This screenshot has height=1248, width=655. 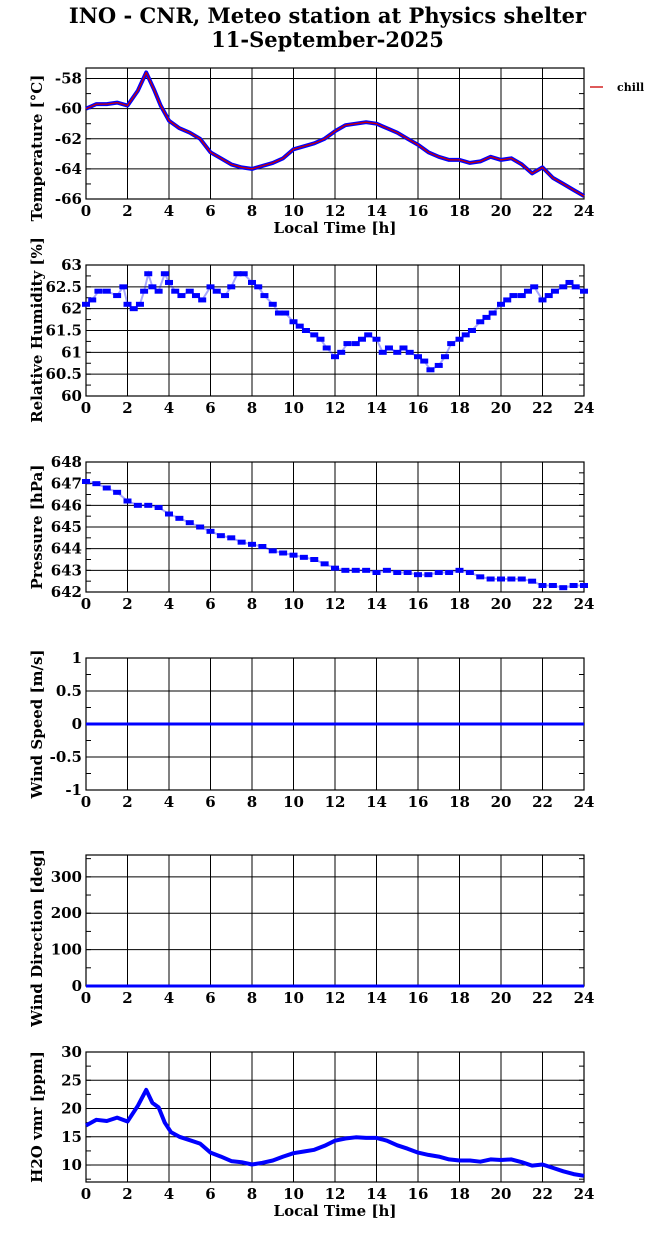 What do you see at coordinates (63, 374) in the screenshot?
I see `y-tick-label: 60.5` at bounding box center [63, 374].